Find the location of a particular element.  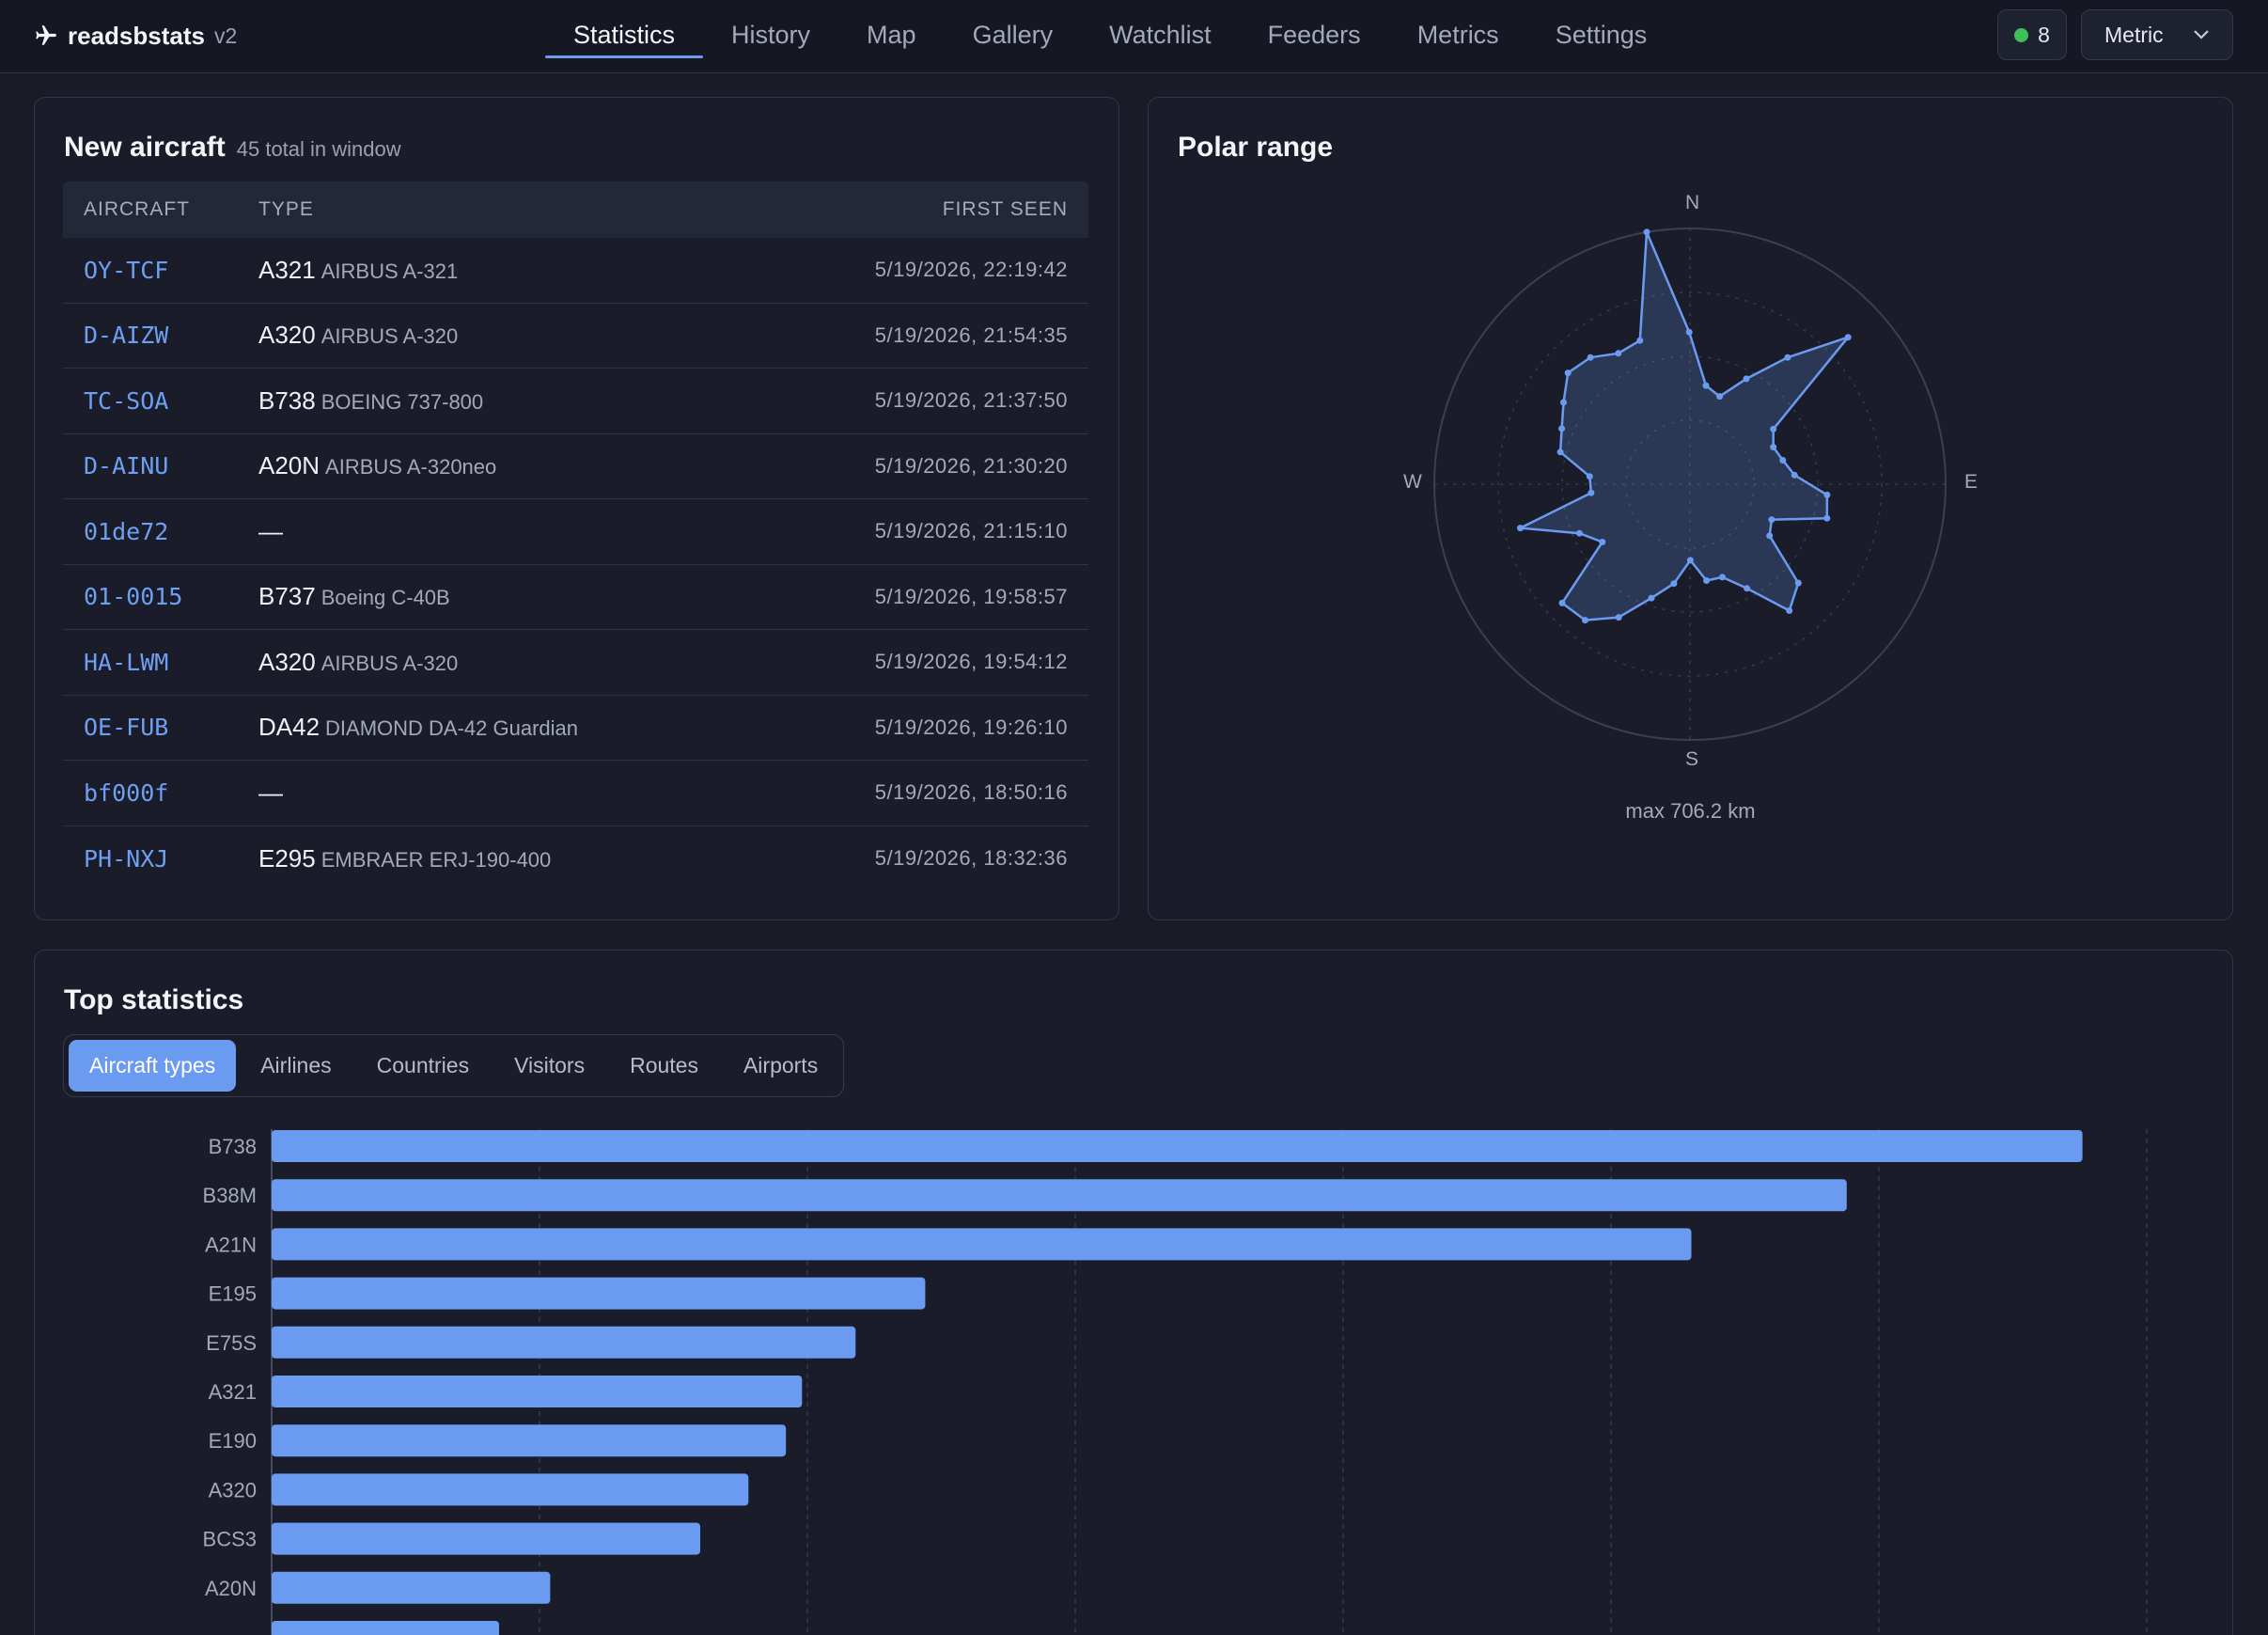

aircraft-type-code: — is located at coordinates (270, 792).